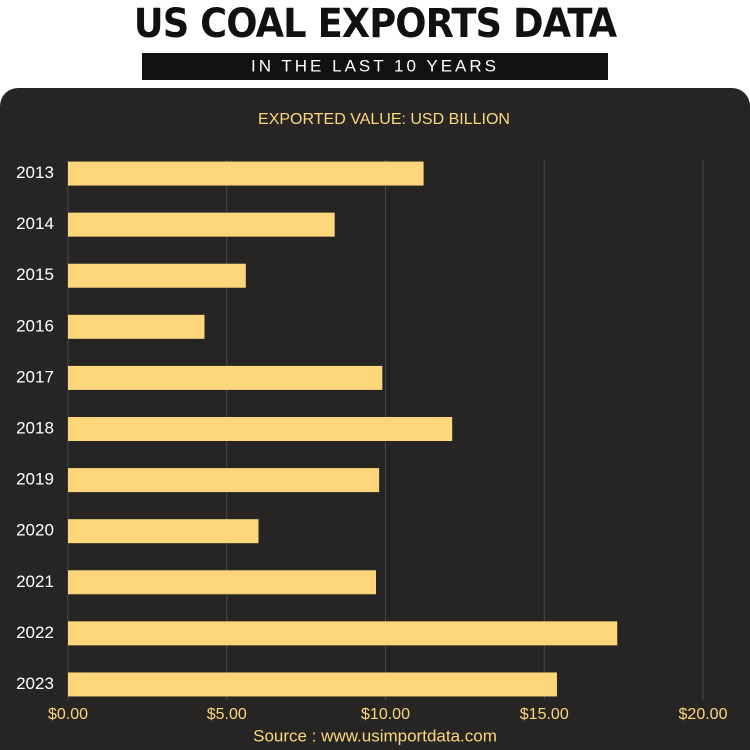 The height and width of the screenshot is (750, 750). What do you see at coordinates (35, 376) in the screenshot?
I see `y-tick-label: 2017` at bounding box center [35, 376].